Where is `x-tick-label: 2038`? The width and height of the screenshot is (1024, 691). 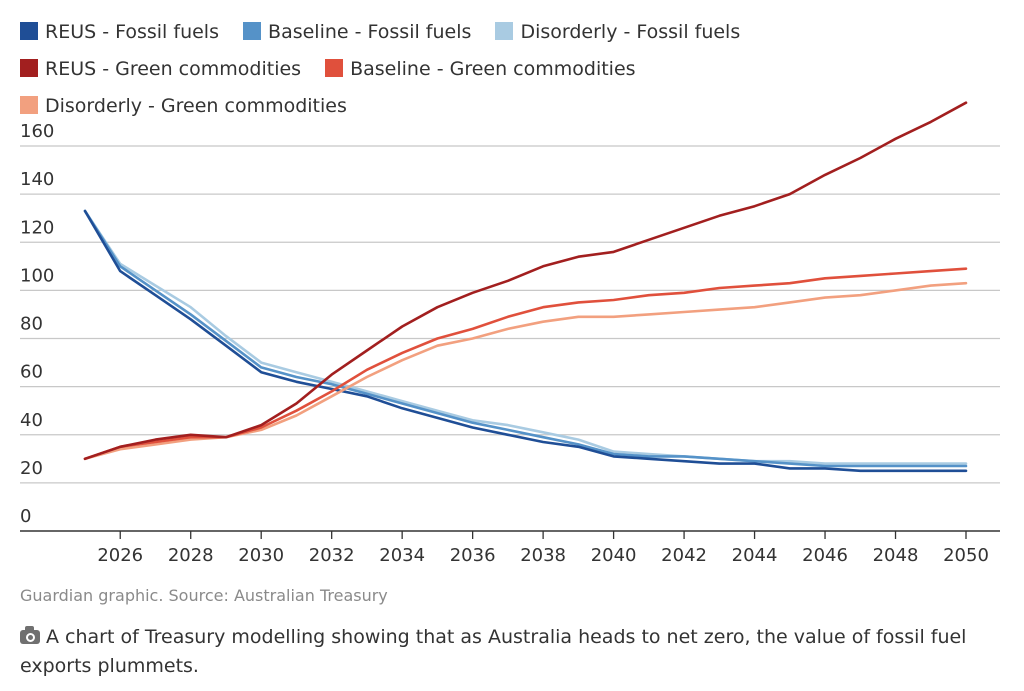
x-tick-label: 2038 is located at coordinates (543, 555).